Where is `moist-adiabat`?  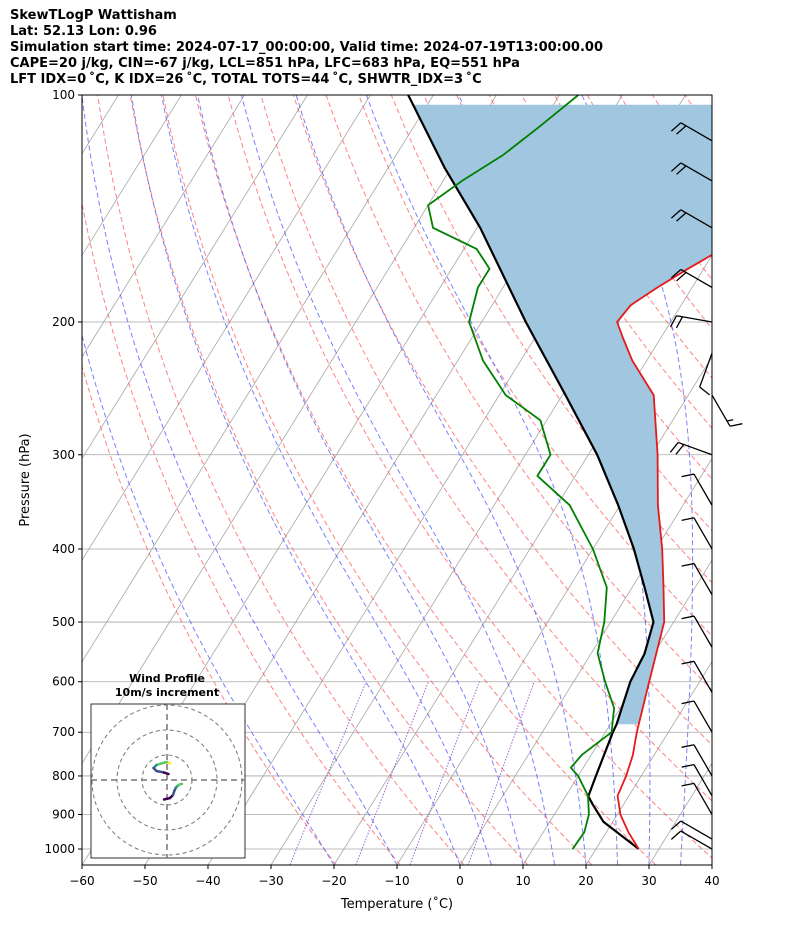 moist-adiabat is located at coordinates (637, 480).